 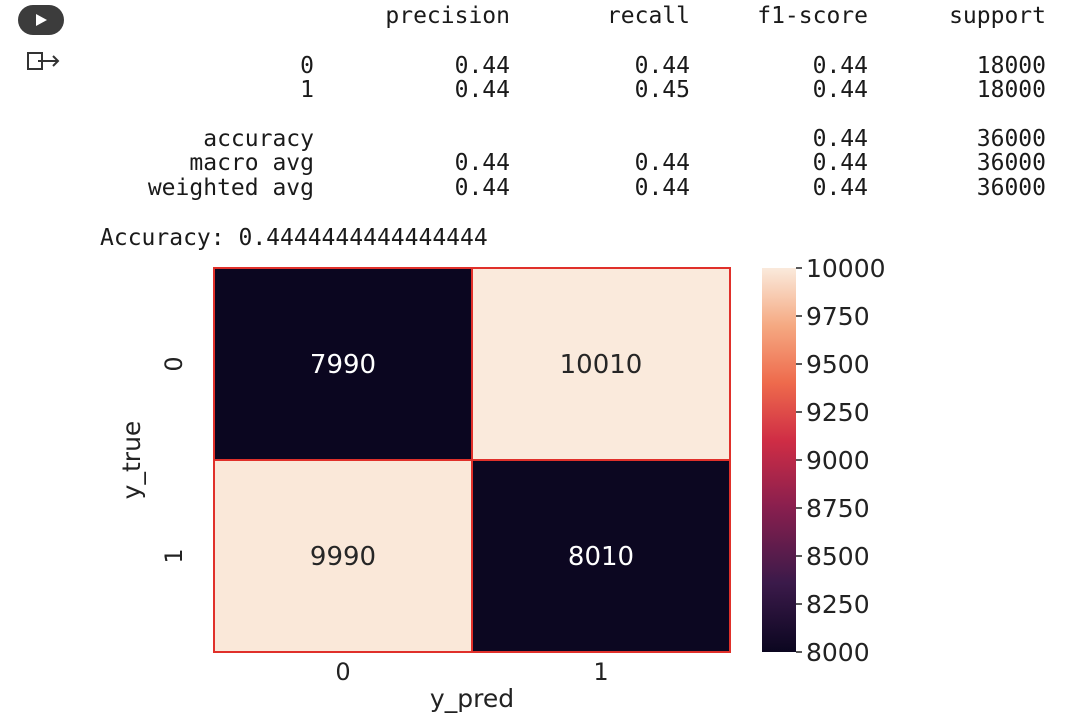 What do you see at coordinates (838, 412) in the screenshot?
I see `colorbar-tick-label: 9250` at bounding box center [838, 412].